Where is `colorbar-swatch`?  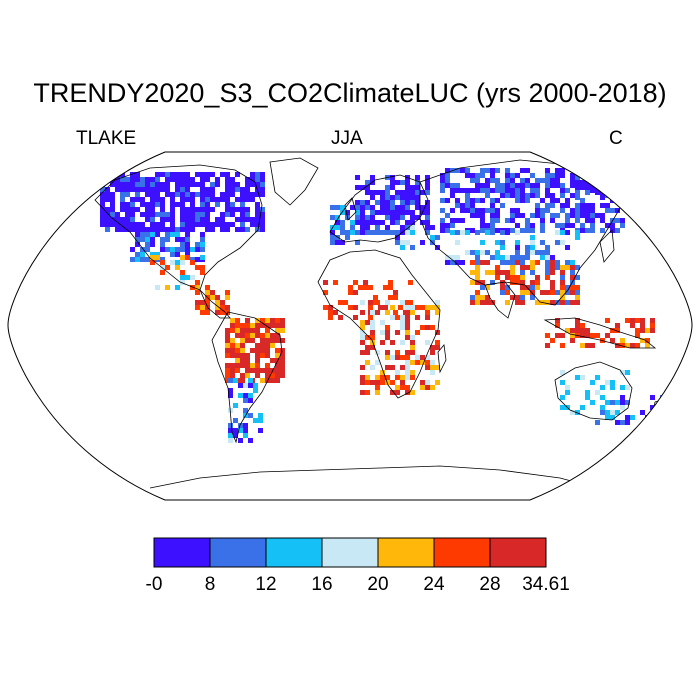 colorbar-swatch is located at coordinates (182, 552).